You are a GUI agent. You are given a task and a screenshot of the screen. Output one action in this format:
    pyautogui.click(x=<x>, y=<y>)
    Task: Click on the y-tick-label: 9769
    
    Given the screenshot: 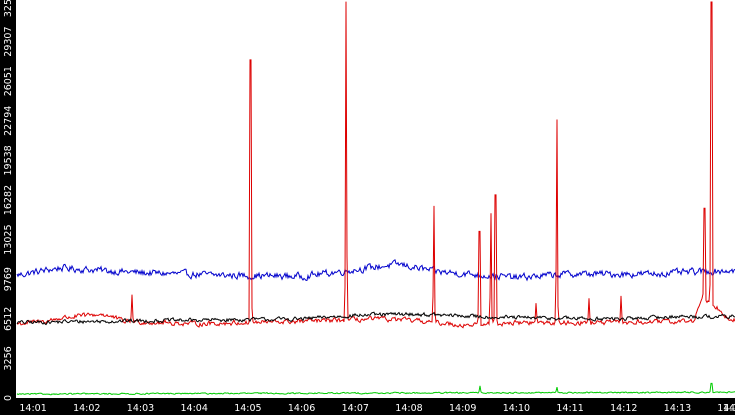 What is the action you would take?
    pyautogui.click(x=8, y=279)
    